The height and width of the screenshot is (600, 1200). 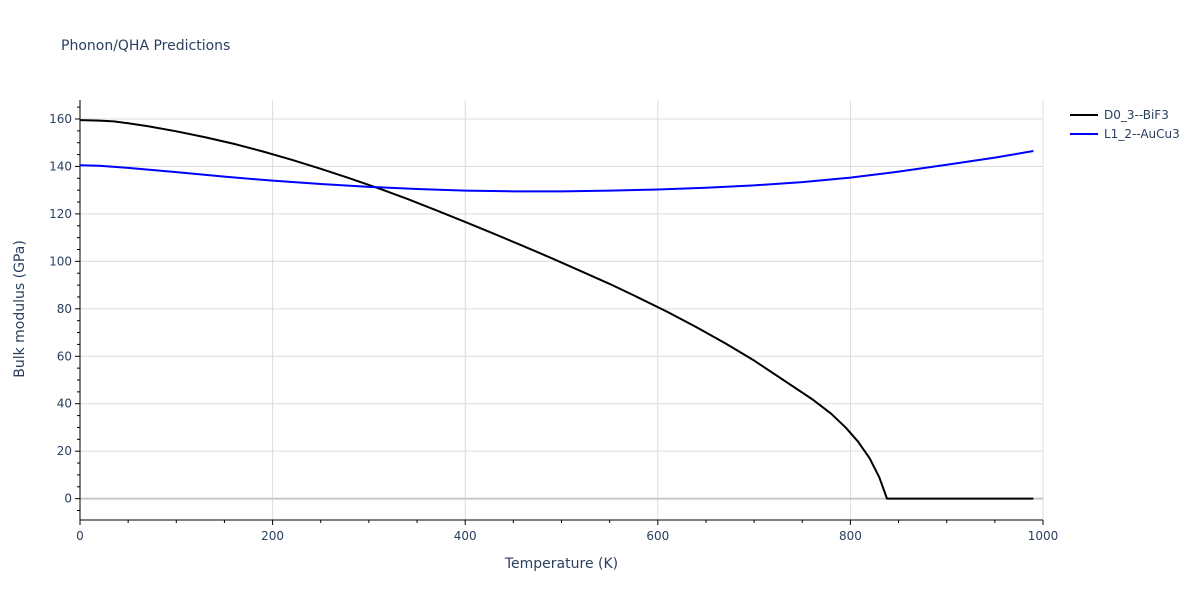 I want to click on x-tick-label: 200, so click(x=272, y=536).